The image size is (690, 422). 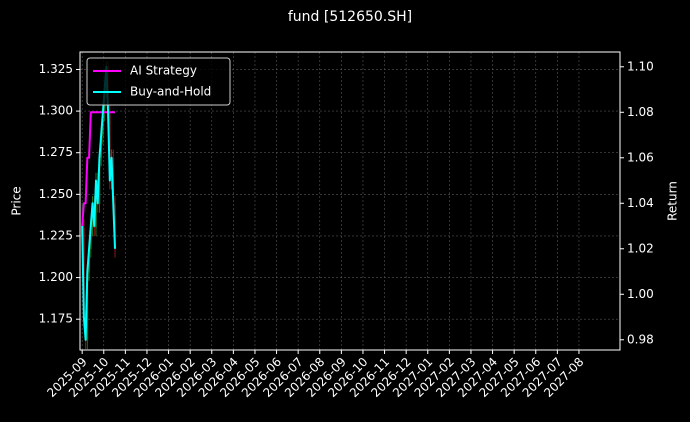 I want to click on y-tick-label: 1.300, so click(x=56, y=111).